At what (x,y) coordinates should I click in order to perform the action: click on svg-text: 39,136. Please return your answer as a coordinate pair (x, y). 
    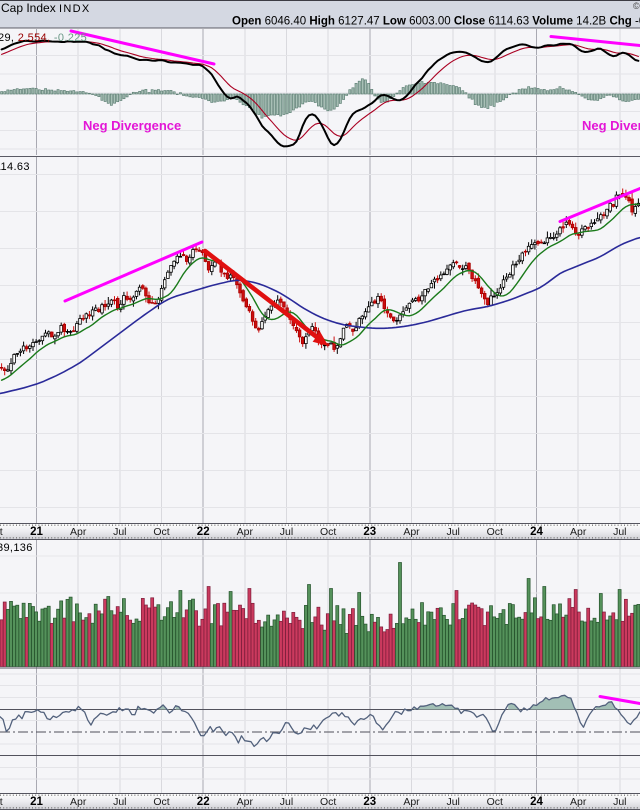
    Looking at the image, I should click on (16, 548).